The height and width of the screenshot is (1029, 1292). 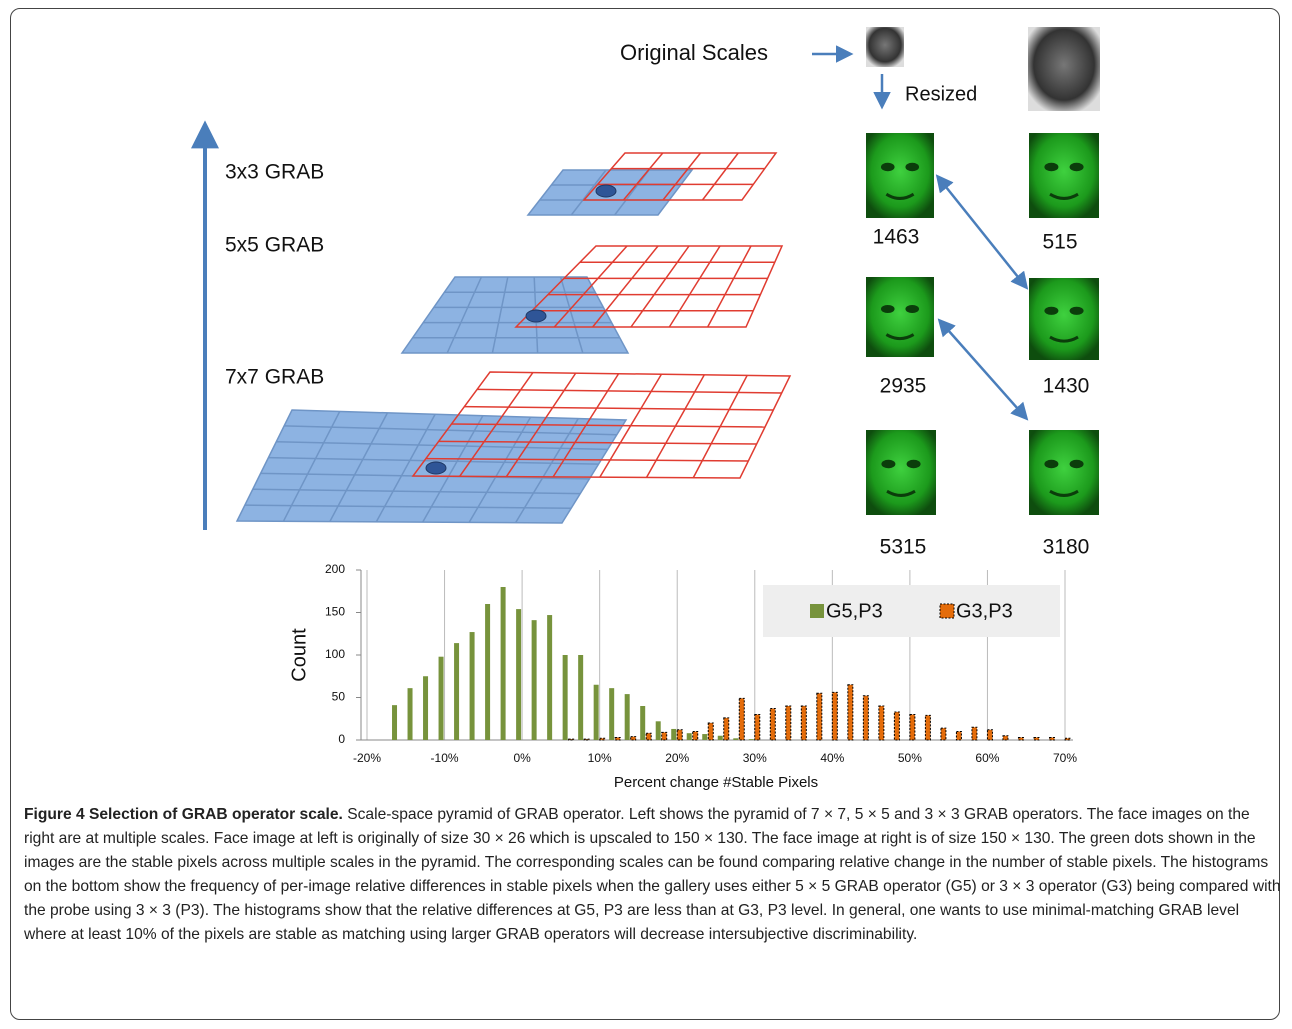 I want to click on resized-label: Resized, so click(x=941, y=94).